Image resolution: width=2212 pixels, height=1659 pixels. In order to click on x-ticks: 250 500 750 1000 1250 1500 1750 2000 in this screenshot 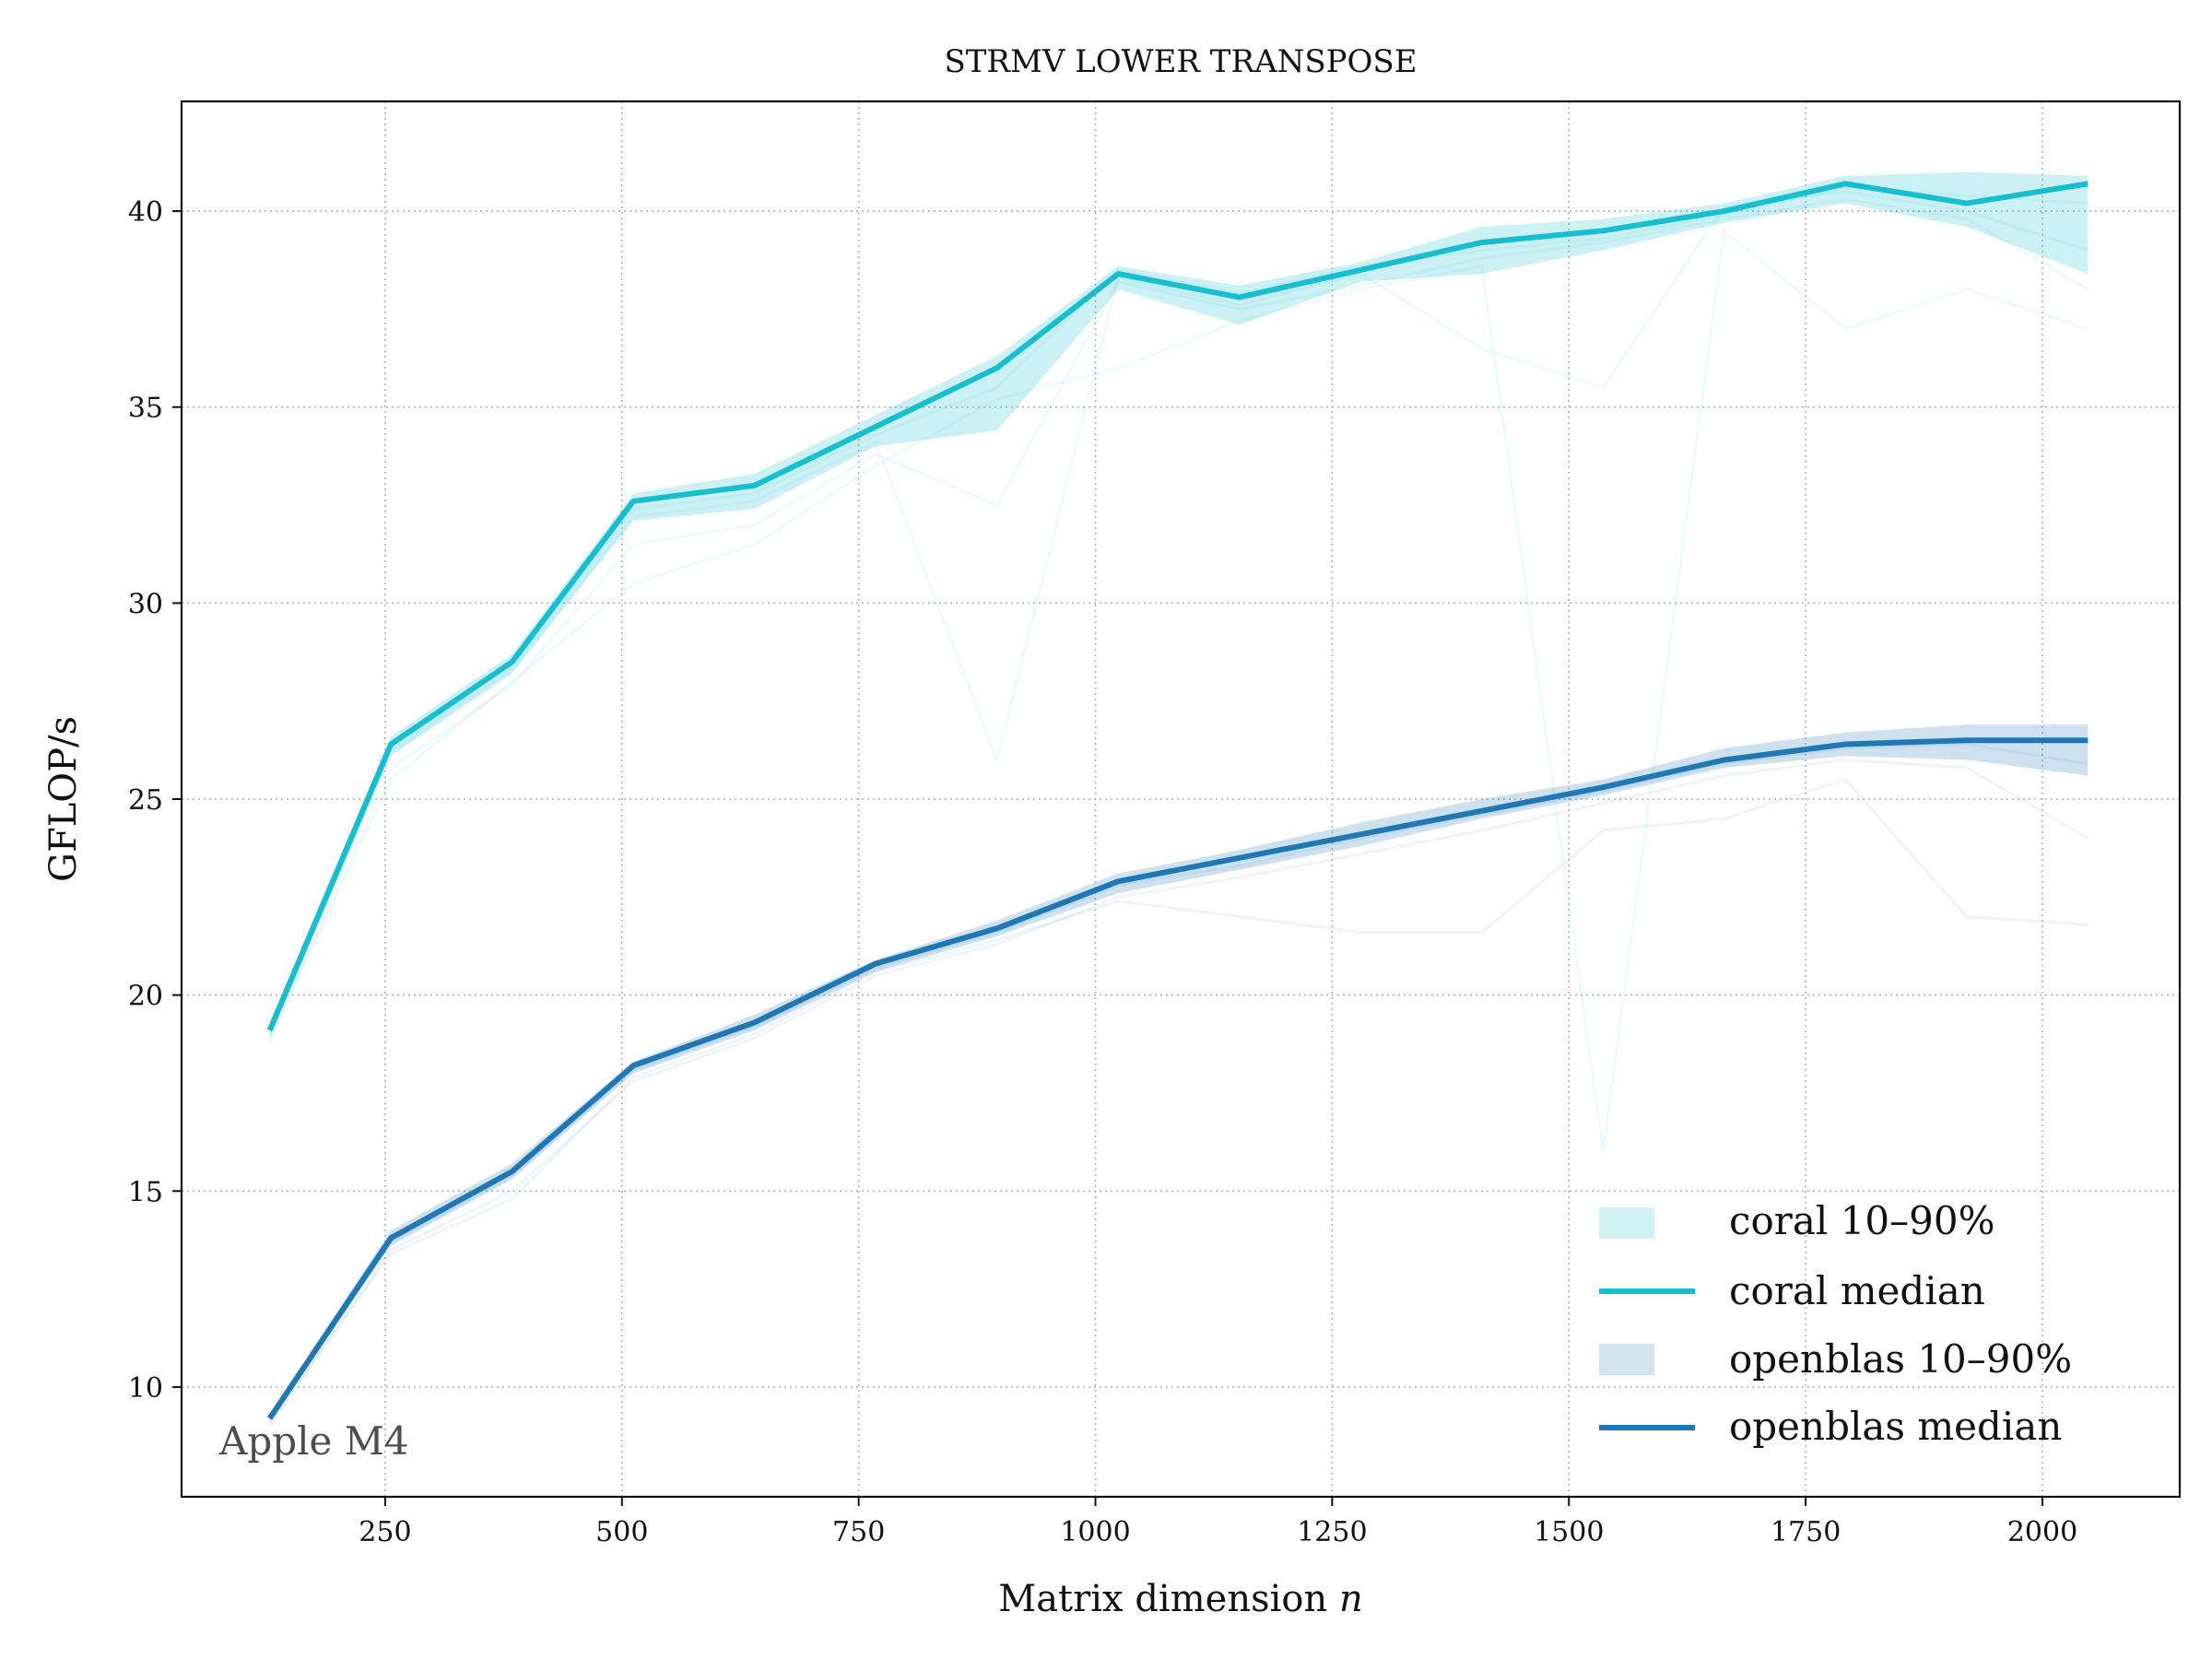, I will do `click(1218, 1522)`.